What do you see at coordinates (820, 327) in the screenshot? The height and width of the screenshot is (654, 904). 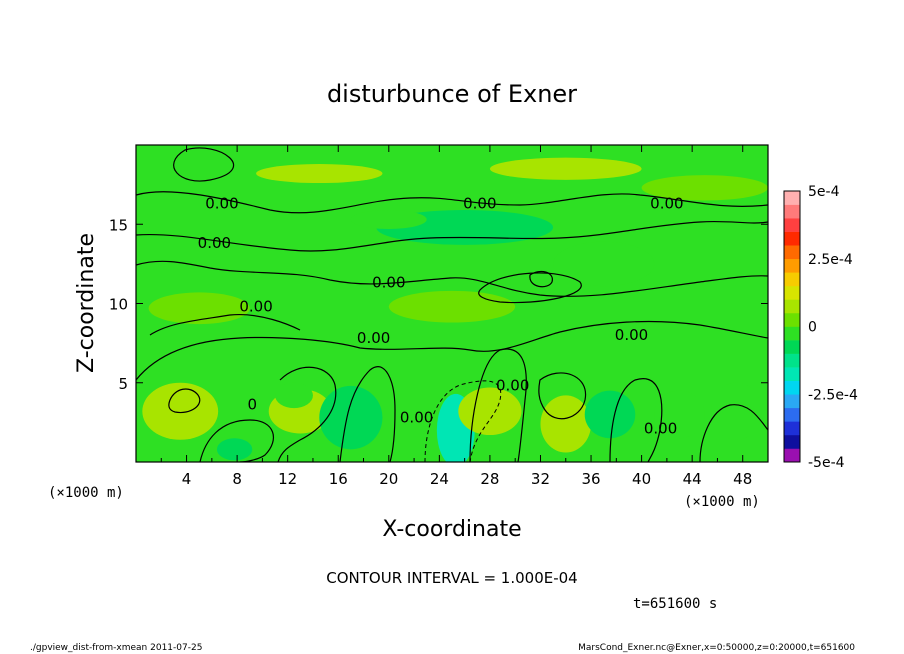 I see `colorbar: 5e-4 2.5e-4 0 -2.5e-4 -5e-4` at bounding box center [820, 327].